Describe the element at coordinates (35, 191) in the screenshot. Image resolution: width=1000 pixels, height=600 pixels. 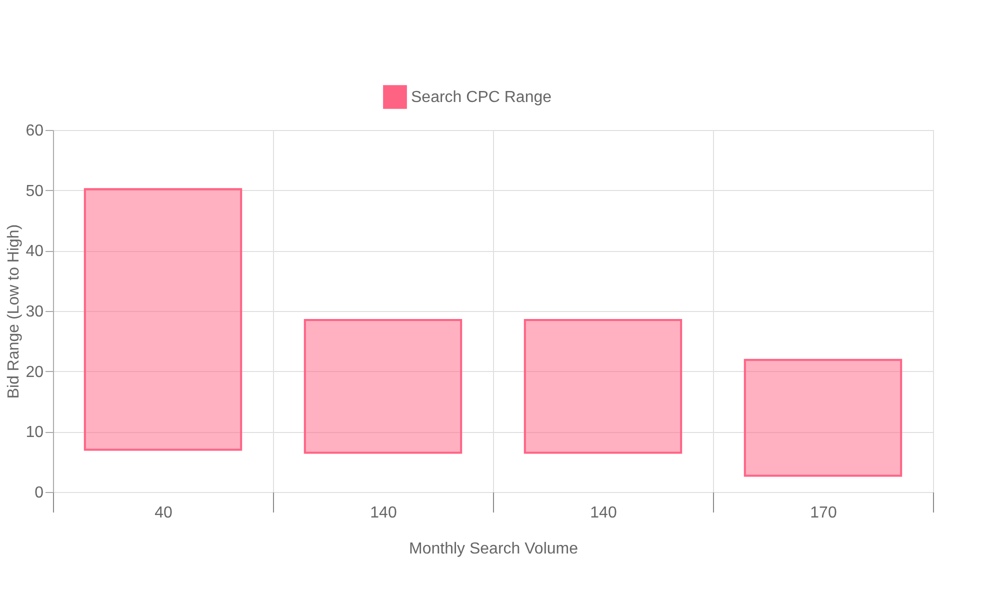
I see `y-tick-label: 50` at that location.